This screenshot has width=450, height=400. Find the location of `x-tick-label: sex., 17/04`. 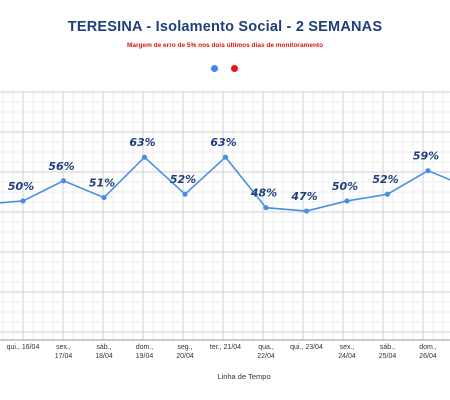

x-tick-label: sex., 17/04 is located at coordinates (64, 352).